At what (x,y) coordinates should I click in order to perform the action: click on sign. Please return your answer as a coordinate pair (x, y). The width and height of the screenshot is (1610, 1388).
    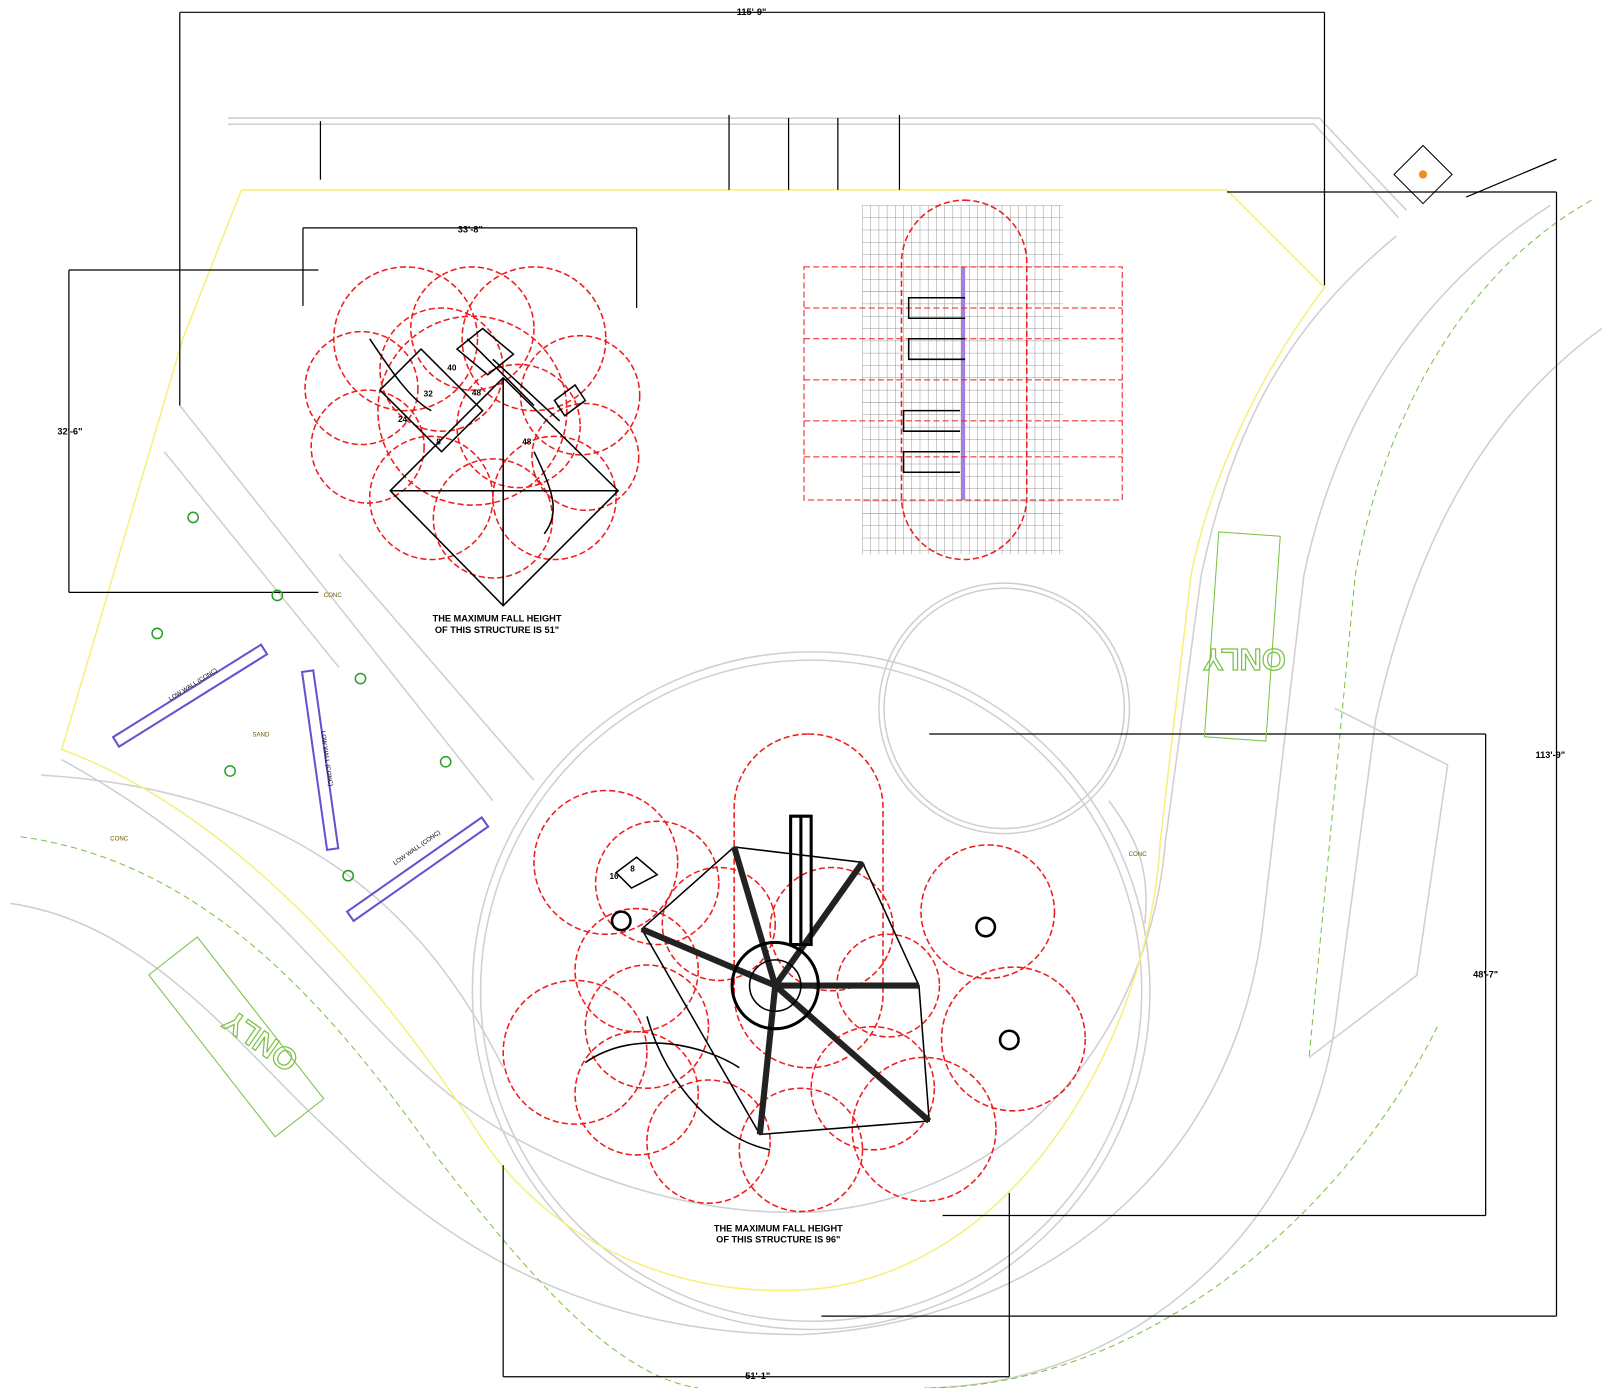
    Looking at the image, I should click on (1423, 174).